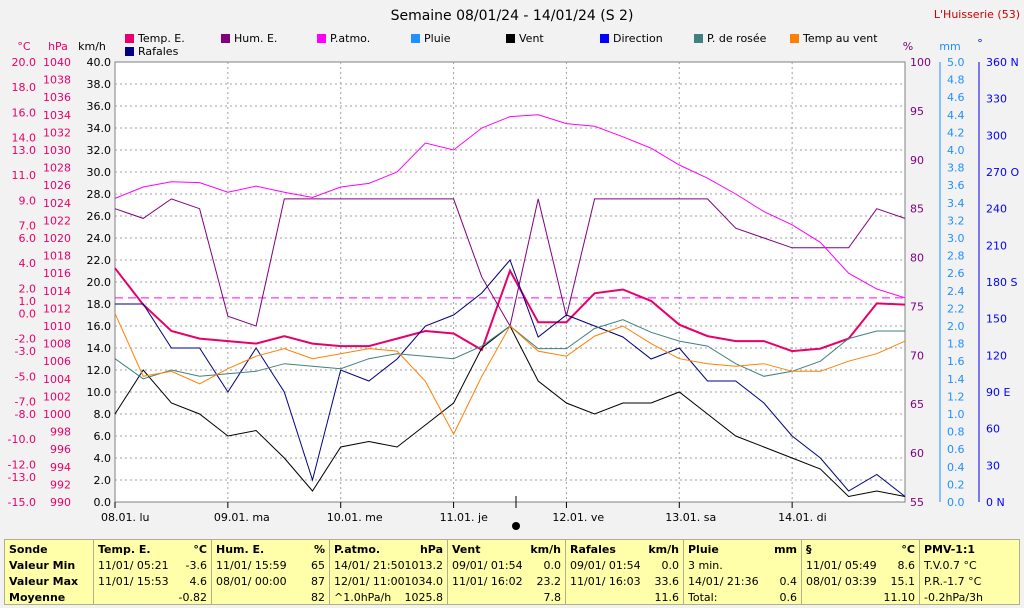  What do you see at coordinates (578, 517) in the screenshot?
I see `day-label: 12.01. ve` at bounding box center [578, 517].